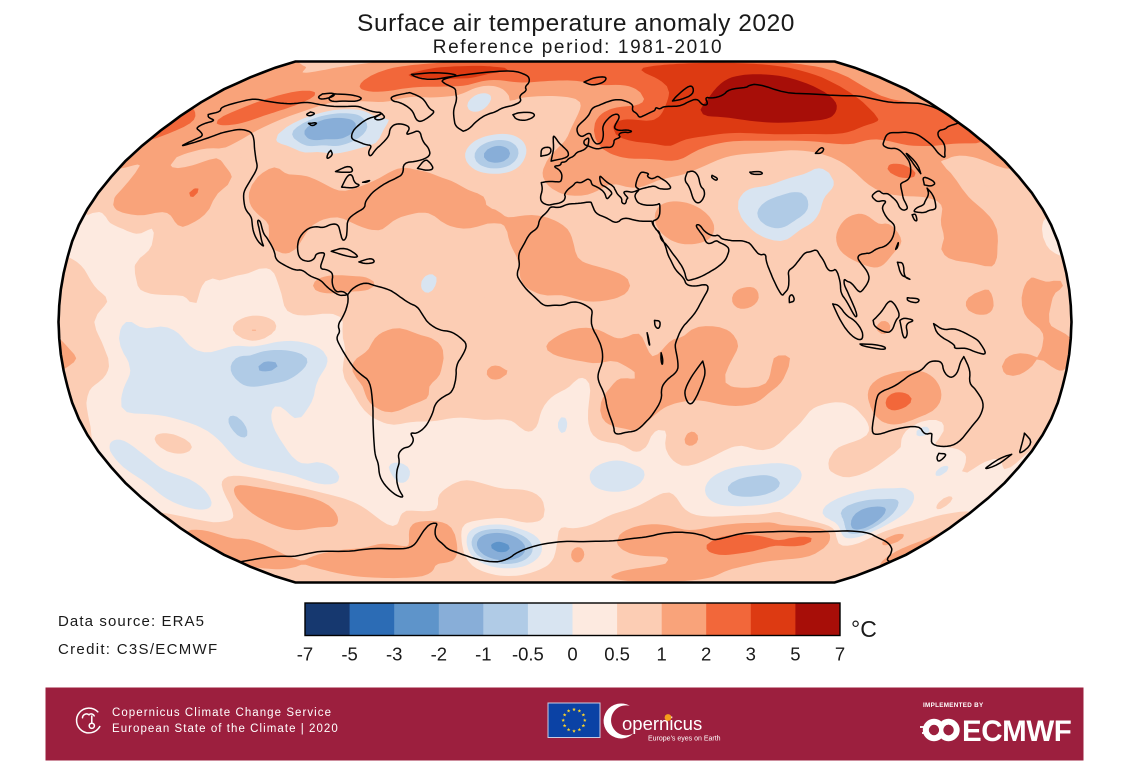 This screenshot has width=1130, height=773. What do you see at coordinates (864, 629) in the screenshot?
I see `svg-text: °C` at bounding box center [864, 629].